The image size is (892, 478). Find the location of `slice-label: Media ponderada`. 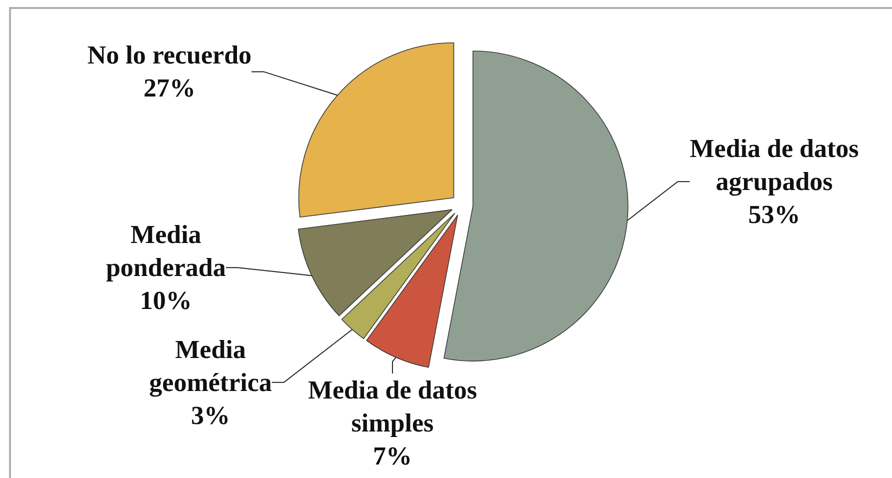

slice-label: Media ponderada is located at coordinates (166, 251).